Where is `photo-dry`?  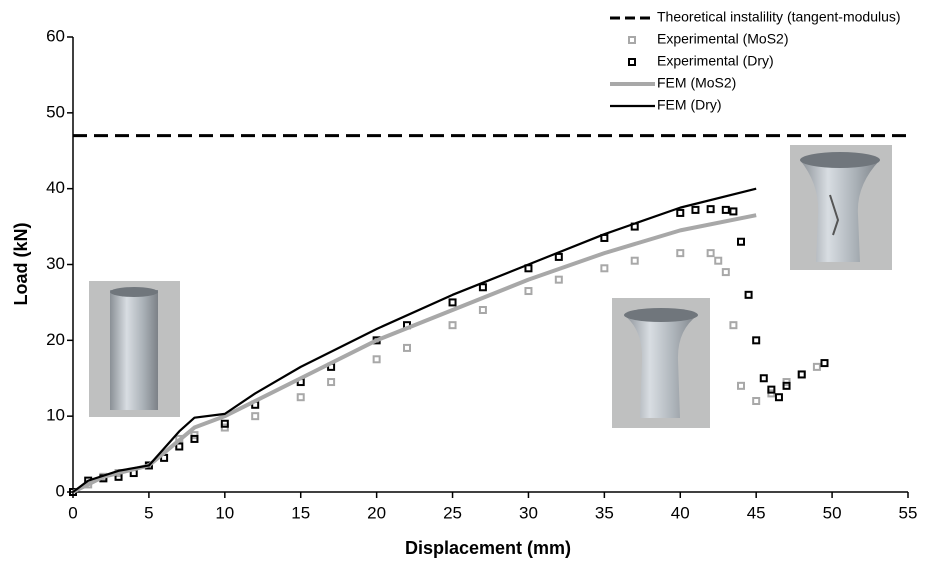 photo-dry is located at coordinates (841, 207).